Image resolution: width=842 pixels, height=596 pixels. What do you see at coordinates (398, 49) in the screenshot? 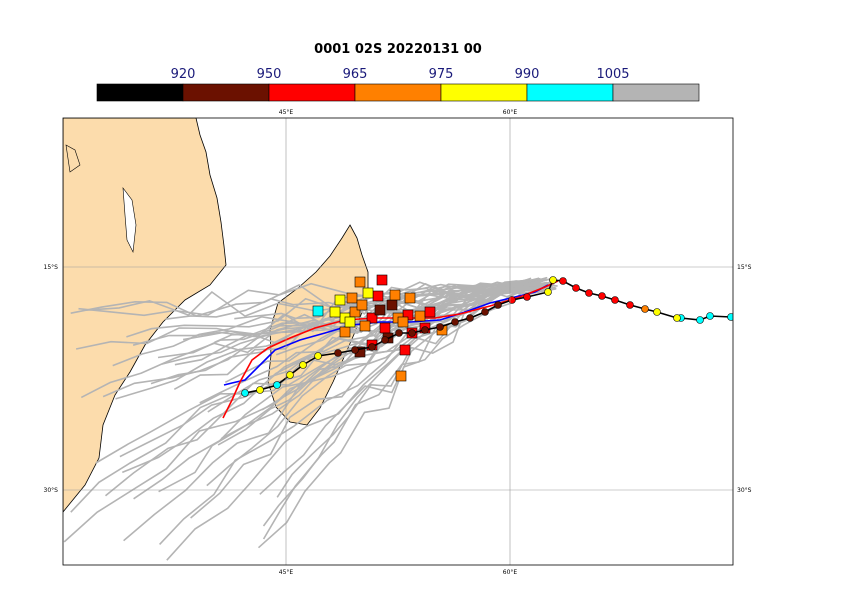
I see `title: 0001 02S 20220131 00` at bounding box center [398, 49].